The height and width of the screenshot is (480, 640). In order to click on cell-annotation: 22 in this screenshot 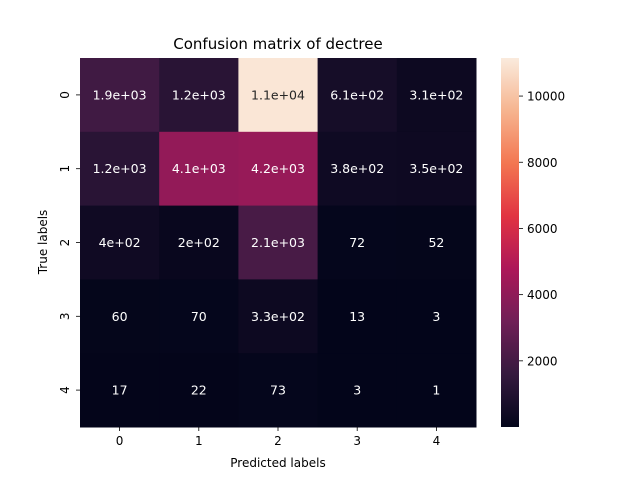, I will do `click(199, 390)`.